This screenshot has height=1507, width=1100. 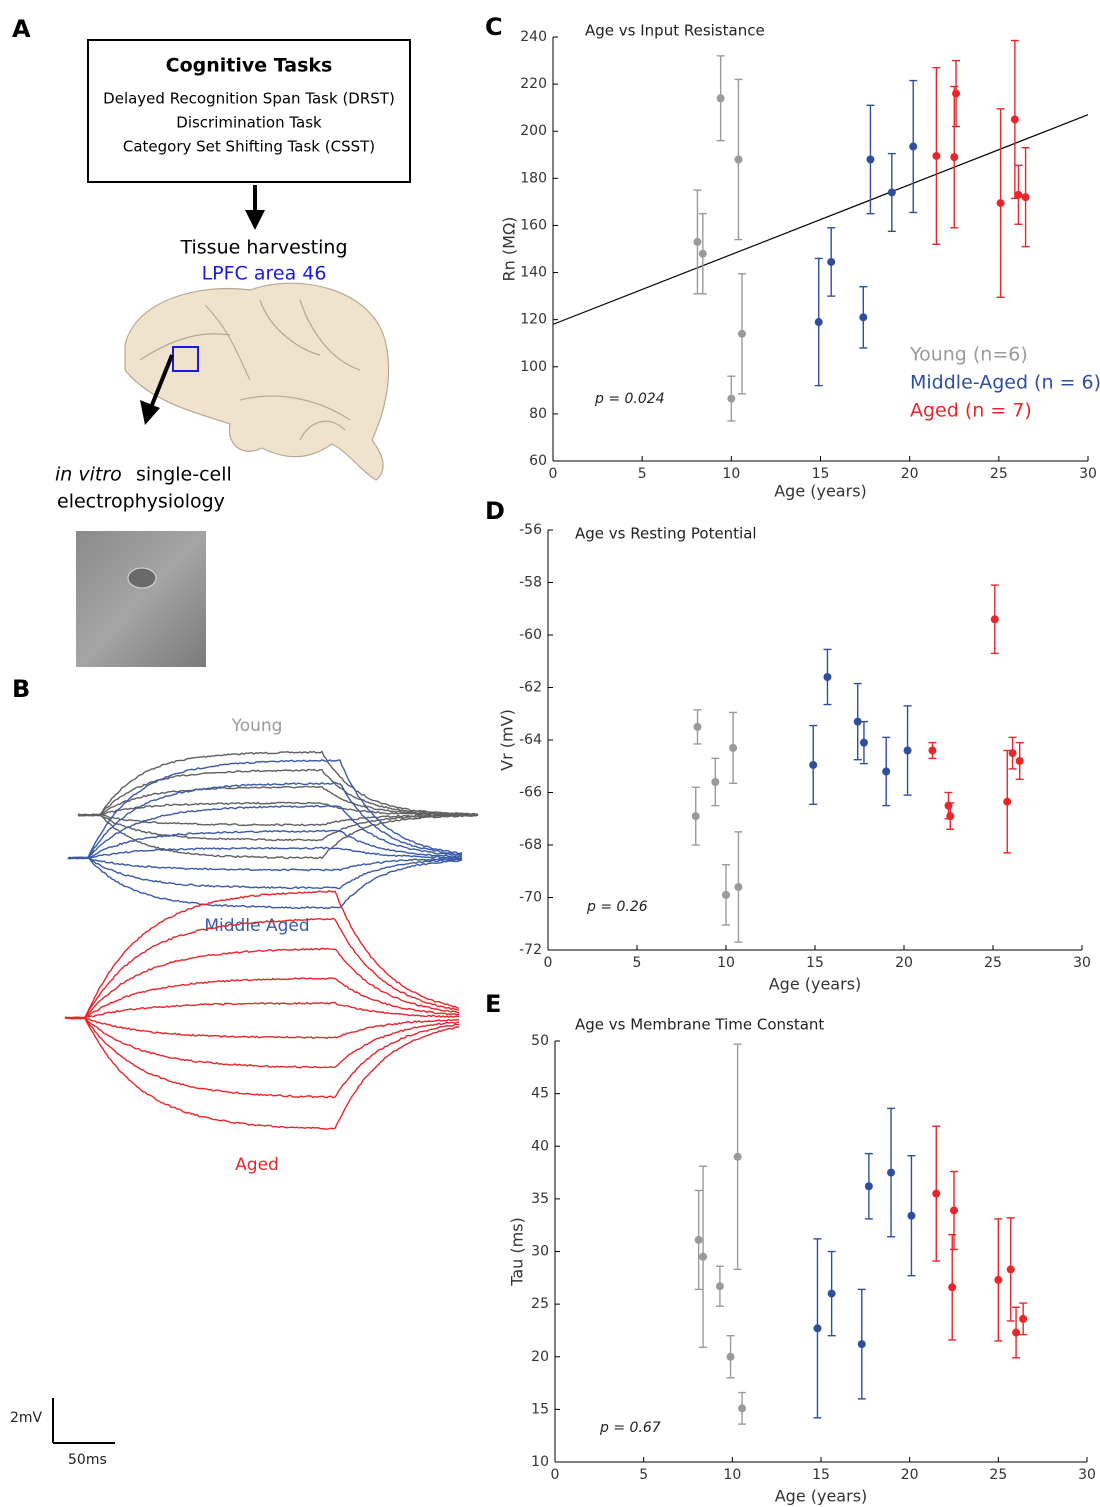 I want to click on chart-title: Age vs Input Resistance, so click(x=675, y=31).